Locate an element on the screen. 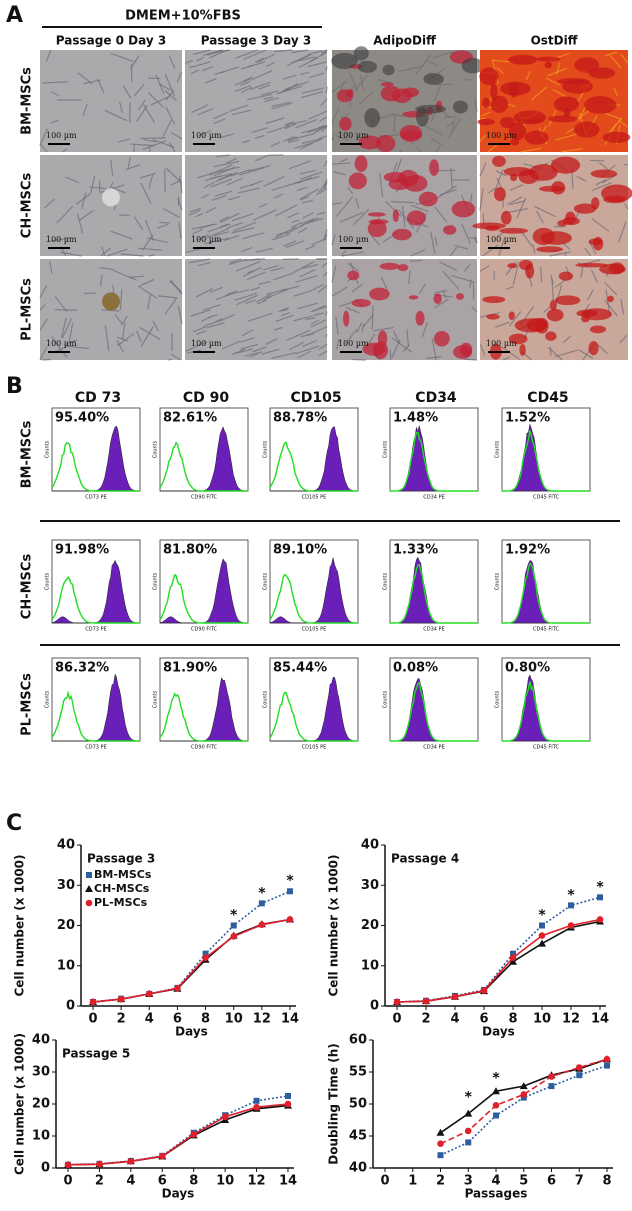 Image resolution: width=632 pixels, height=1211 pixels. x-tick-label: 4 is located at coordinates (130, 1181).